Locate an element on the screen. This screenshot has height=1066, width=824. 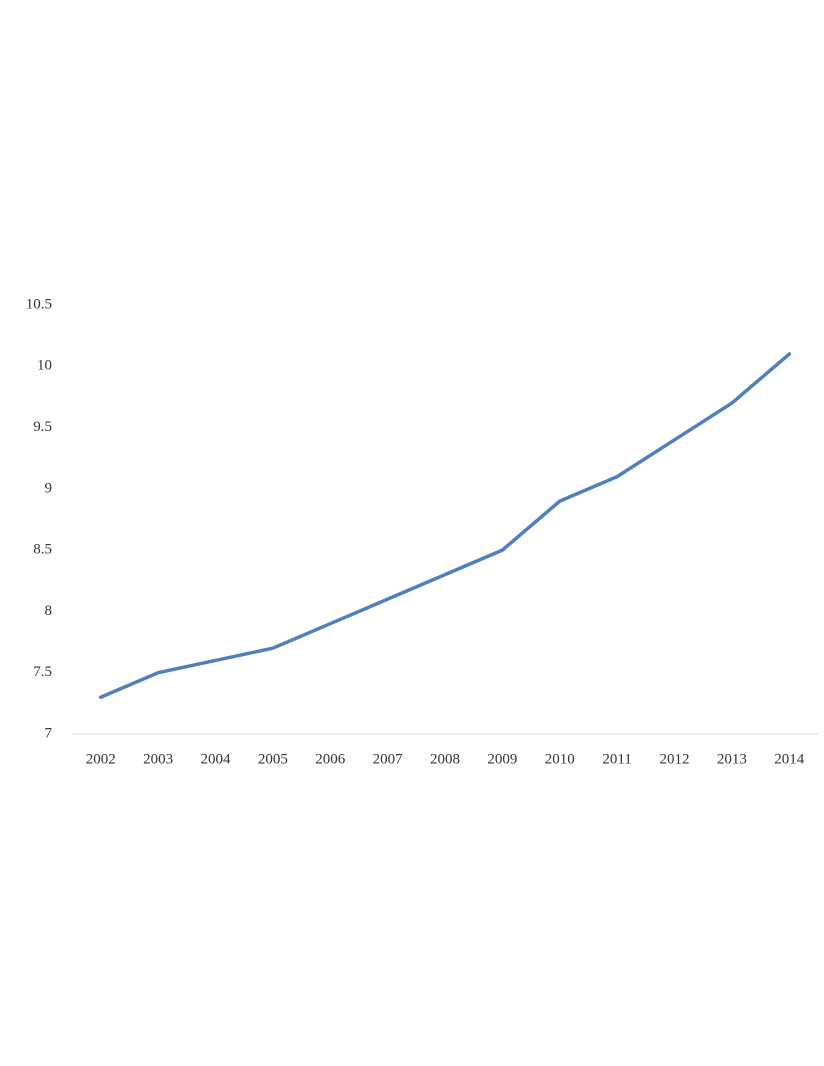
y-tick-label: 10 is located at coordinates (44, 366).